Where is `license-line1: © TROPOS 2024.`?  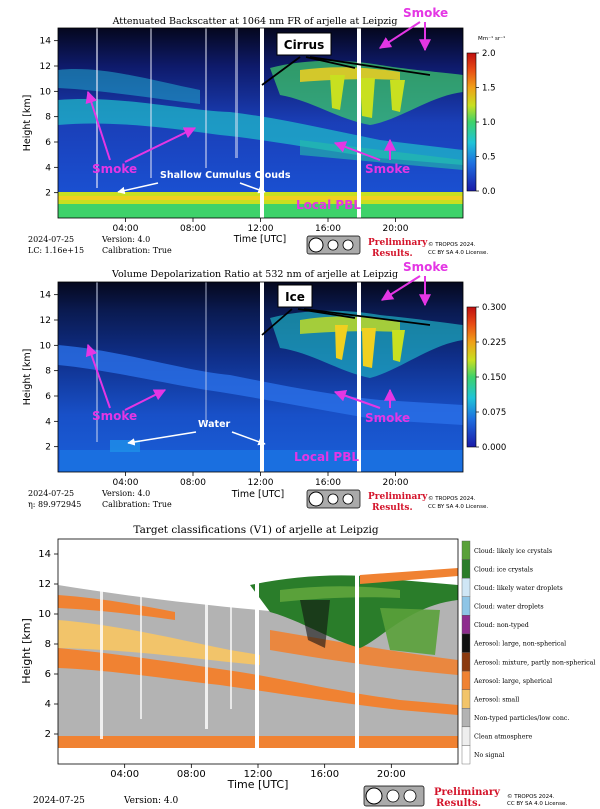 license-line1: © TROPOS 2024. is located at coordinates (452, 498).